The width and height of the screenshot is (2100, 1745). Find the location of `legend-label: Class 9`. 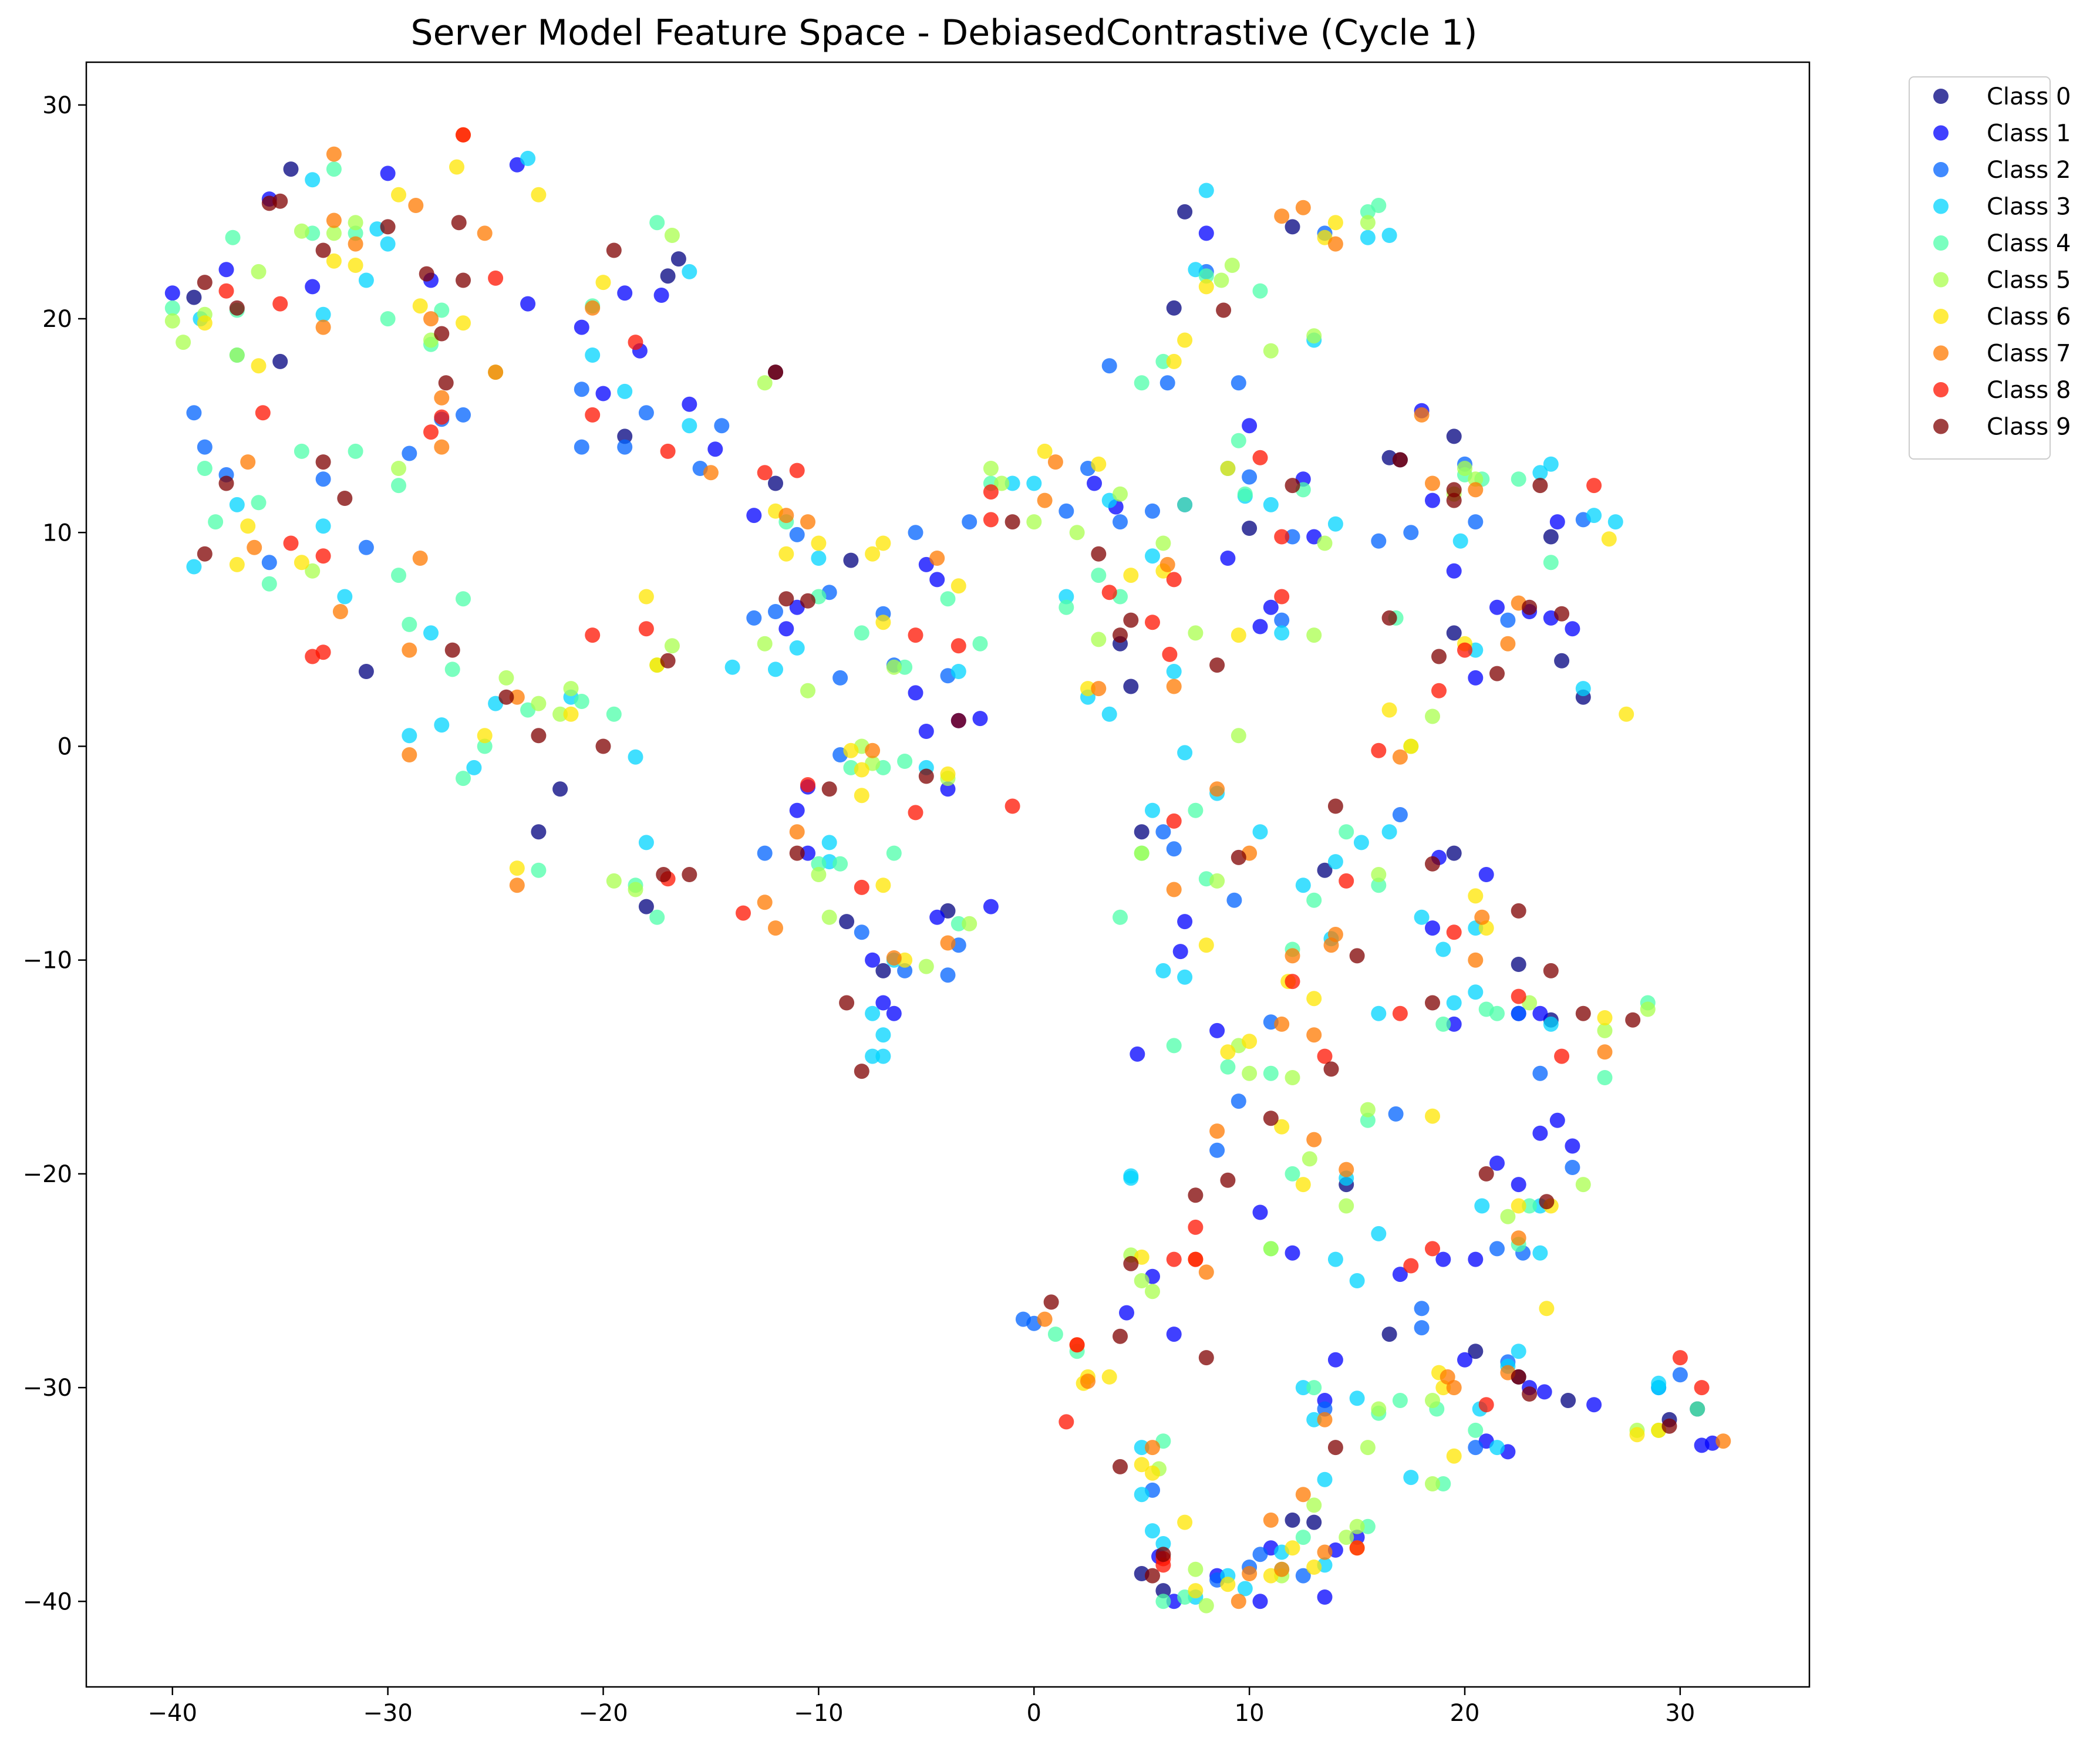

legend-label: Class 9 is located at coordinates (2029, 427).